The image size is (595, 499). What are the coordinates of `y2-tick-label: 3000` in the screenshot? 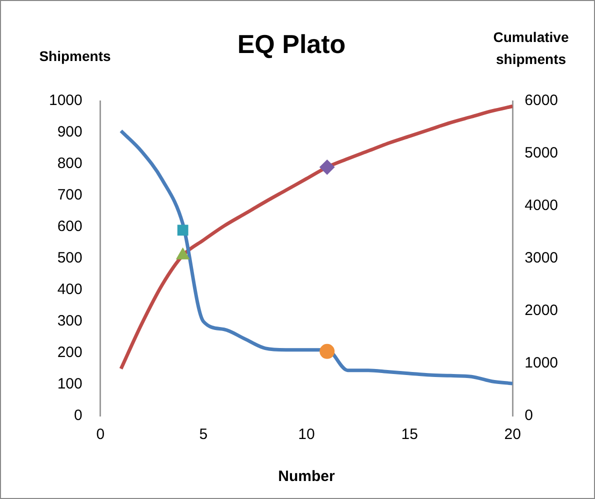 It's located at (541, 258).